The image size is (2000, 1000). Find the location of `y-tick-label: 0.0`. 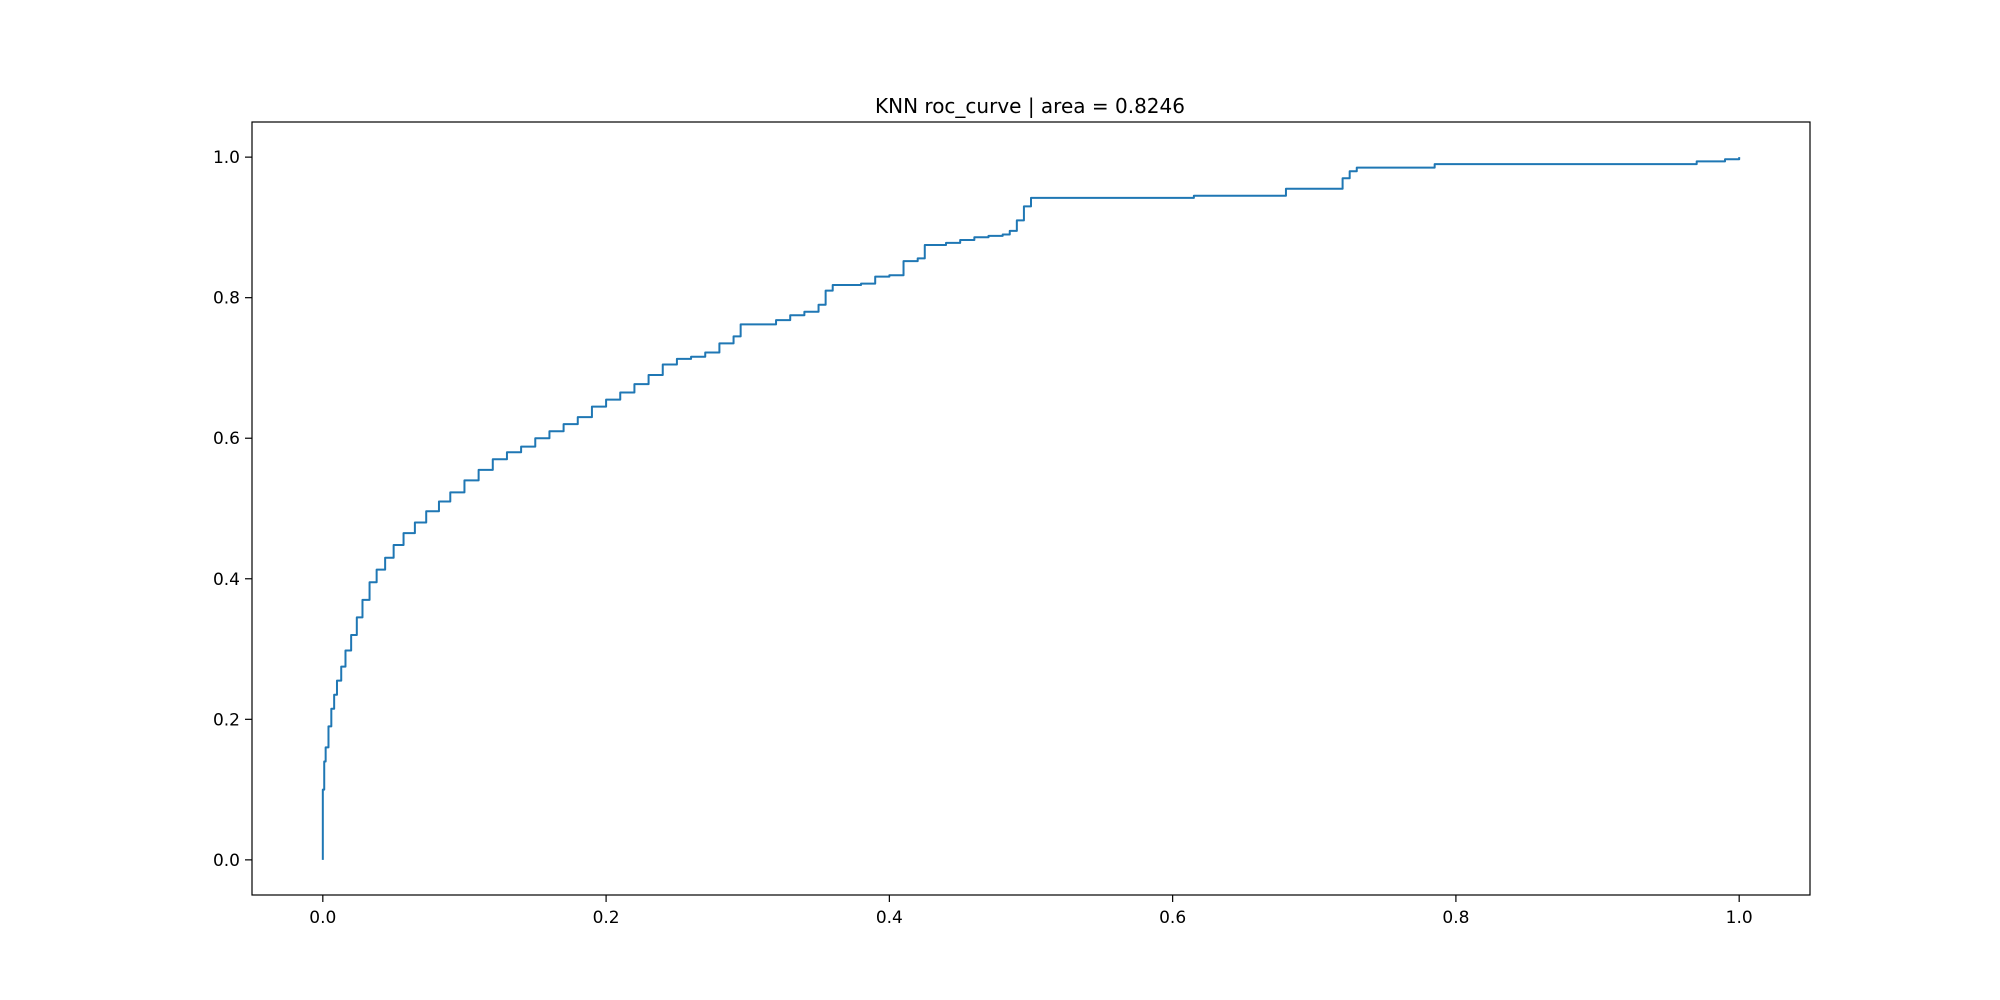

y-tick-label: 0.0 is located at coordinates (226, 861).